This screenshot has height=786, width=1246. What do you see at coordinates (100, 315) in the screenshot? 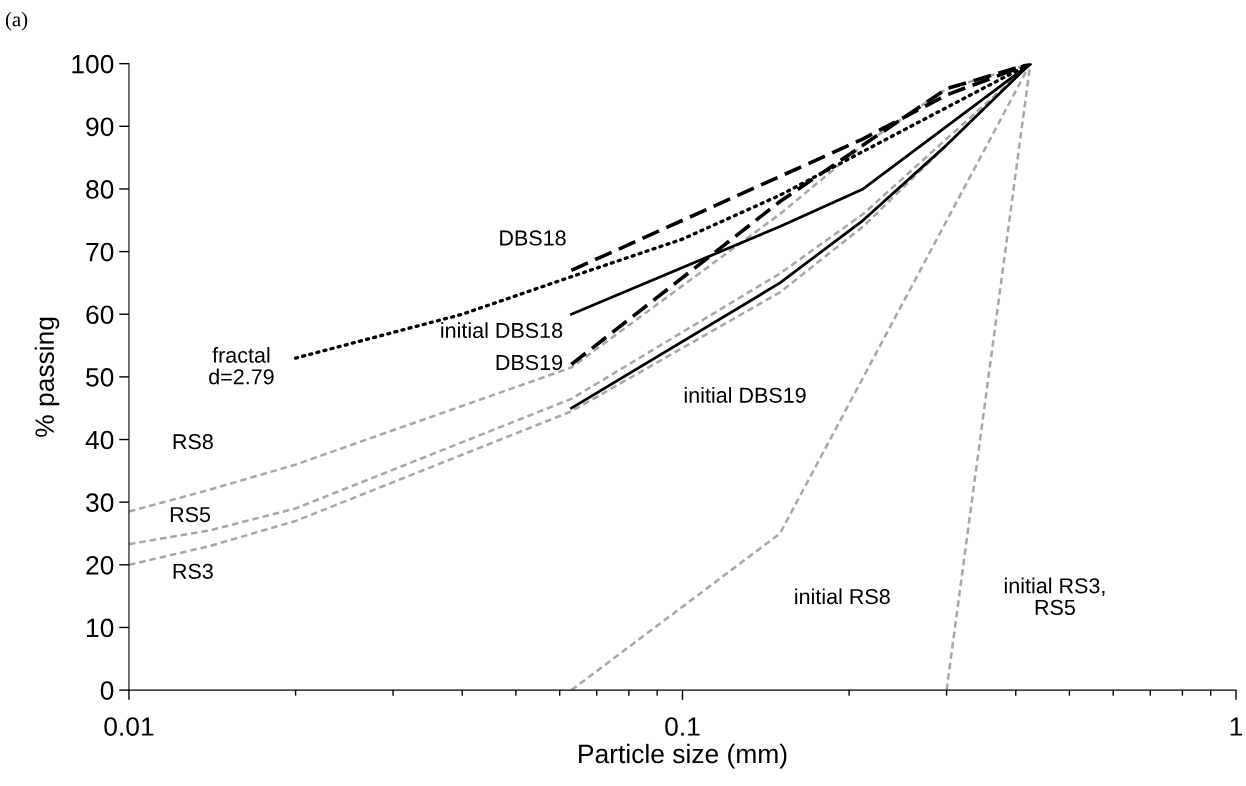
I see `y-tick-label: 60` at bounding box center [100, 315].